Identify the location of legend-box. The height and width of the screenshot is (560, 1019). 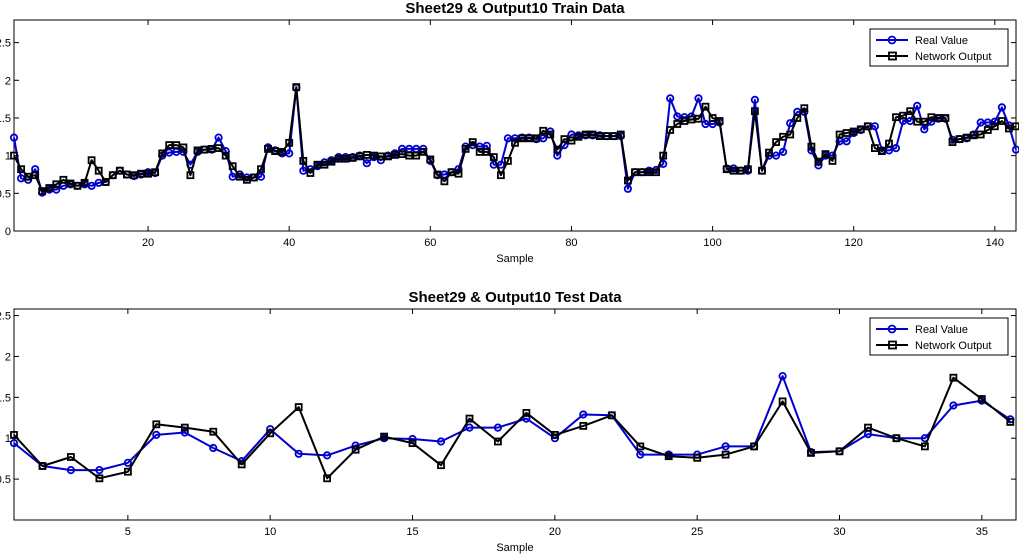
(939, 47).